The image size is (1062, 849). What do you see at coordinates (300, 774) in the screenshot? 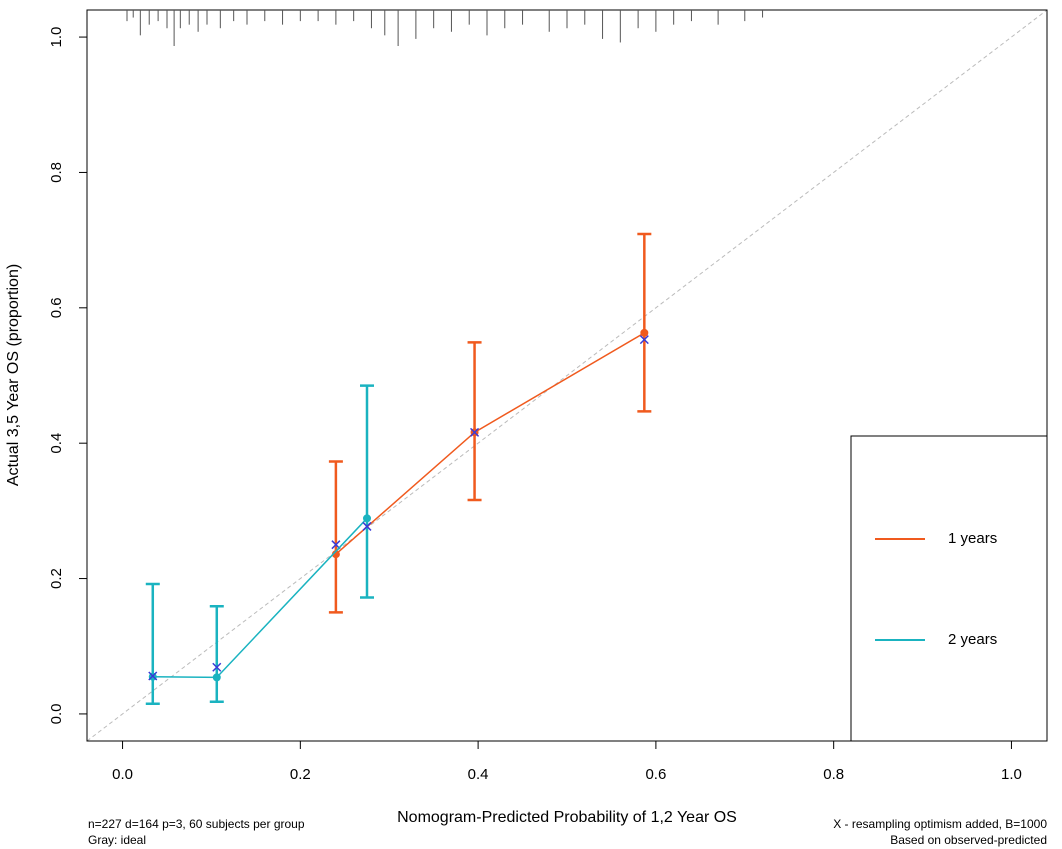
I see `x-tick-label: 0.2` at bounding box center [300, 774].